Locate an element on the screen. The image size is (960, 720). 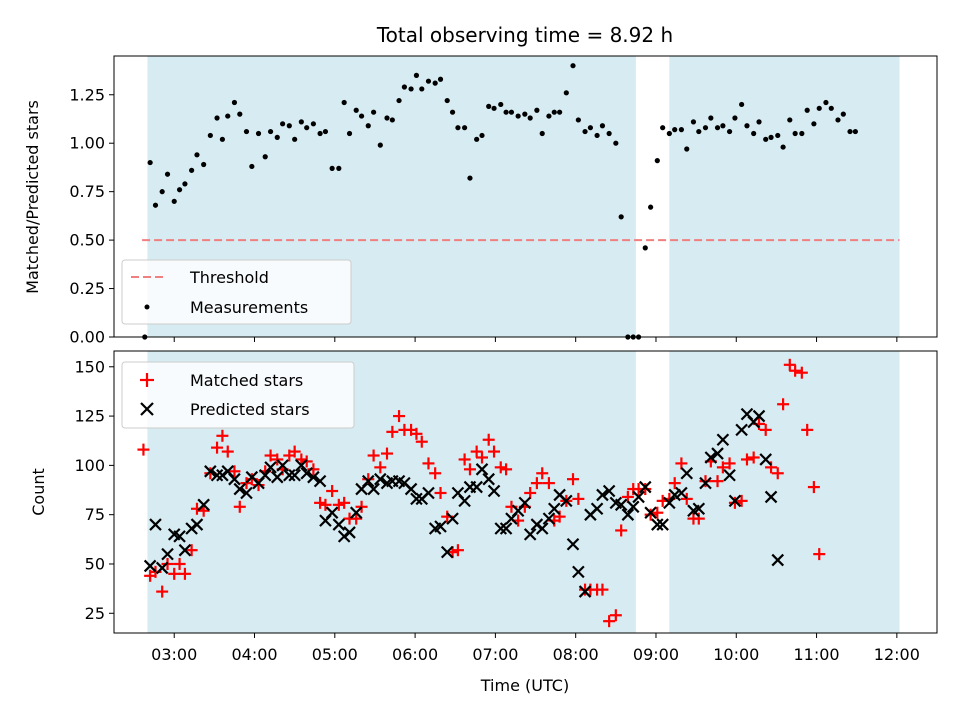
predicted-legend-swatch is located at coordinates (147, 409).